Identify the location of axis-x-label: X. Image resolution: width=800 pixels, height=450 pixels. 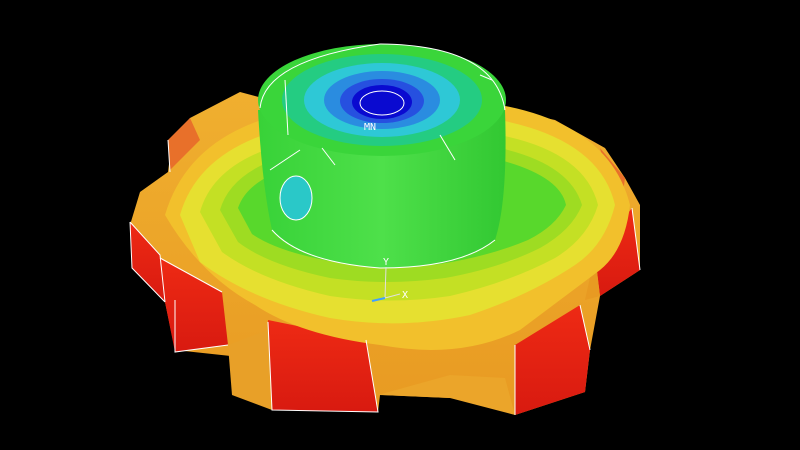
(405, 295).